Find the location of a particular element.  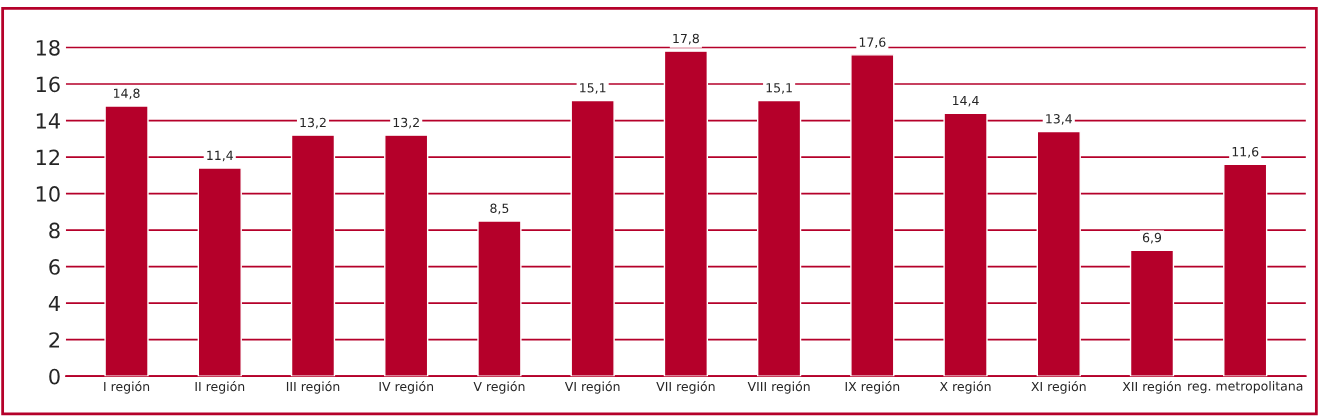

x-tick-label: VII región is located at coordinates (685, 387).